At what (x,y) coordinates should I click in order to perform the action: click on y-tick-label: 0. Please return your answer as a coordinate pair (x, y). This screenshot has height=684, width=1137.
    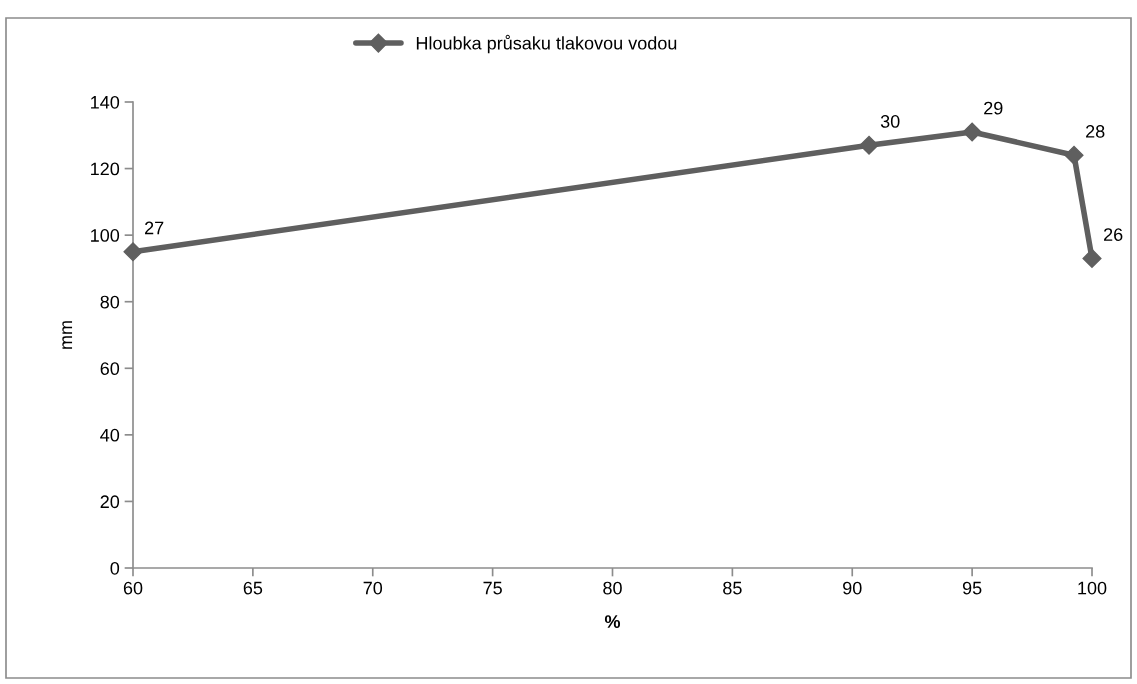
    Looking at the image, I should click on (115, 568).